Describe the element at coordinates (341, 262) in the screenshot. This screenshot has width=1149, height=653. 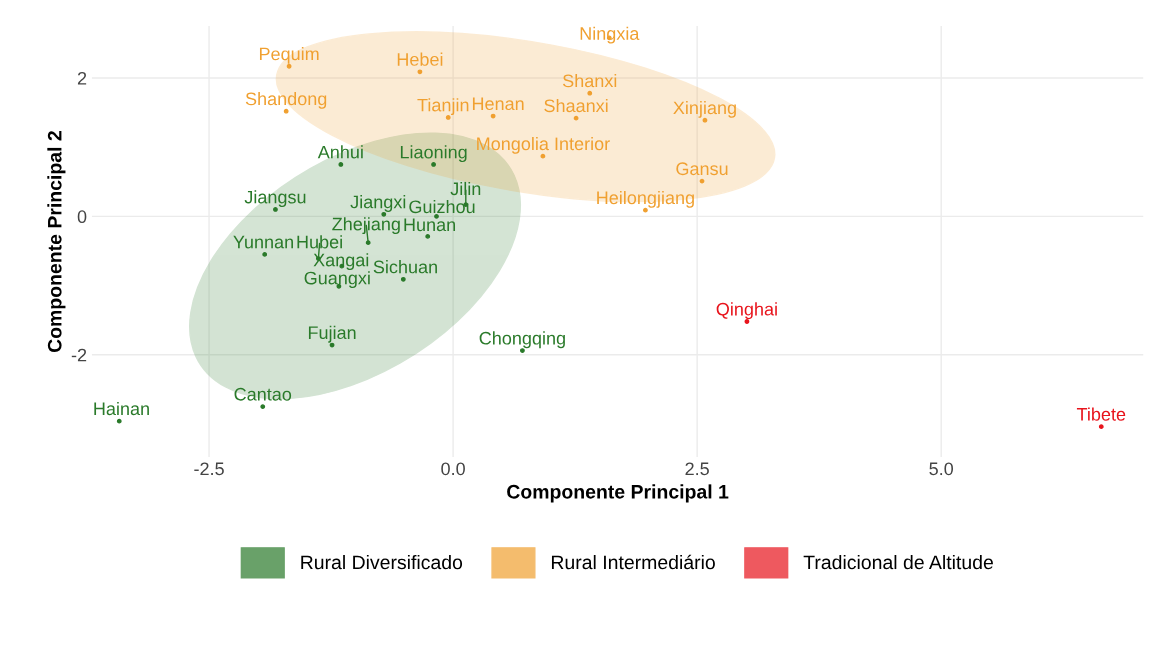
I see `data-label: Xangai` at that location.